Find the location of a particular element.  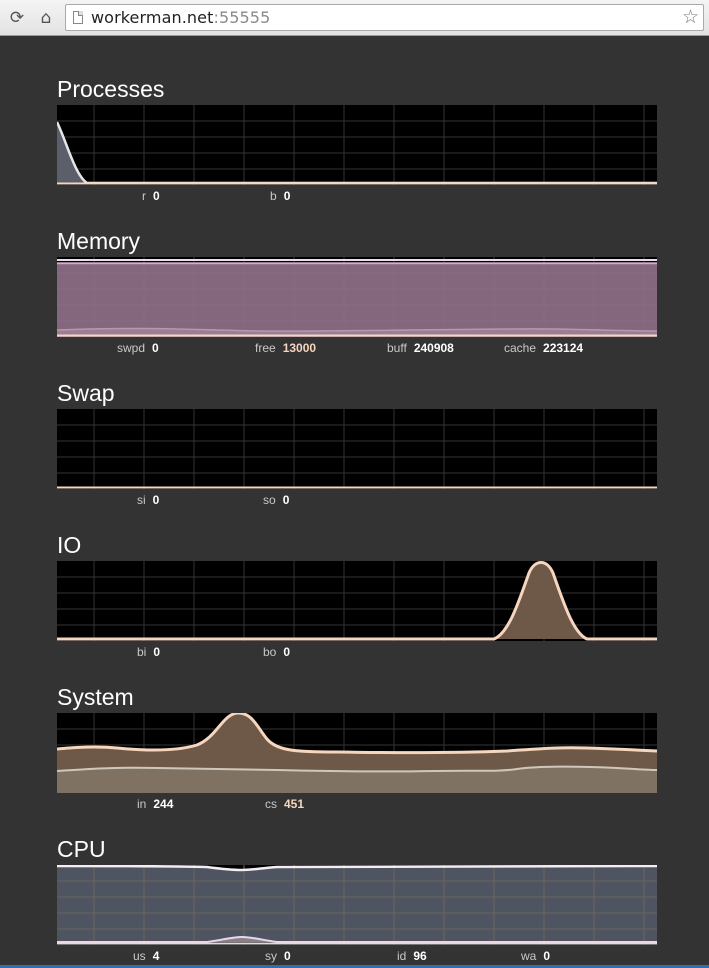

section-title: Processes is located at coordinates (111, 89).